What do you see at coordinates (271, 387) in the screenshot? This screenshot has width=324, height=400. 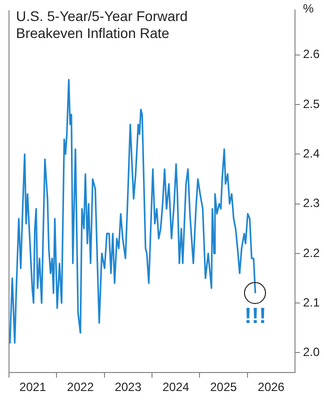 I see `x-tick-label: 2026` at bounding box center [271, 387].